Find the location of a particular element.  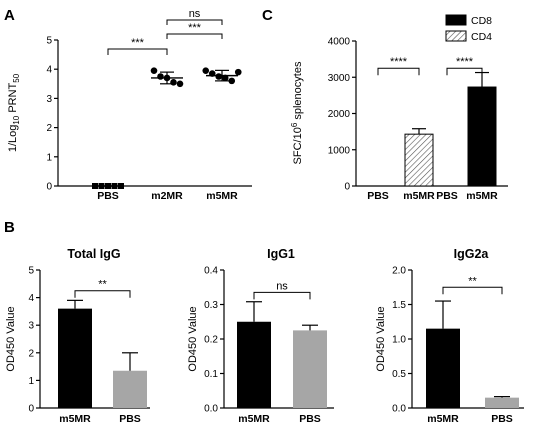

panel-b1-x-tick-label: m5MR is located at coordinates (75, 419).